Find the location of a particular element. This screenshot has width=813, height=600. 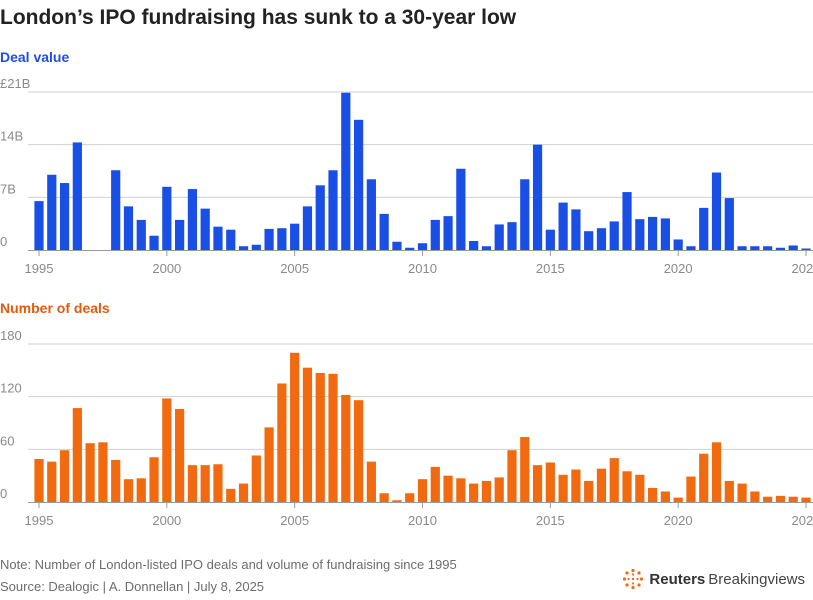

deal-value-y-tick-label: 14B is located at coordinates (11, 136).